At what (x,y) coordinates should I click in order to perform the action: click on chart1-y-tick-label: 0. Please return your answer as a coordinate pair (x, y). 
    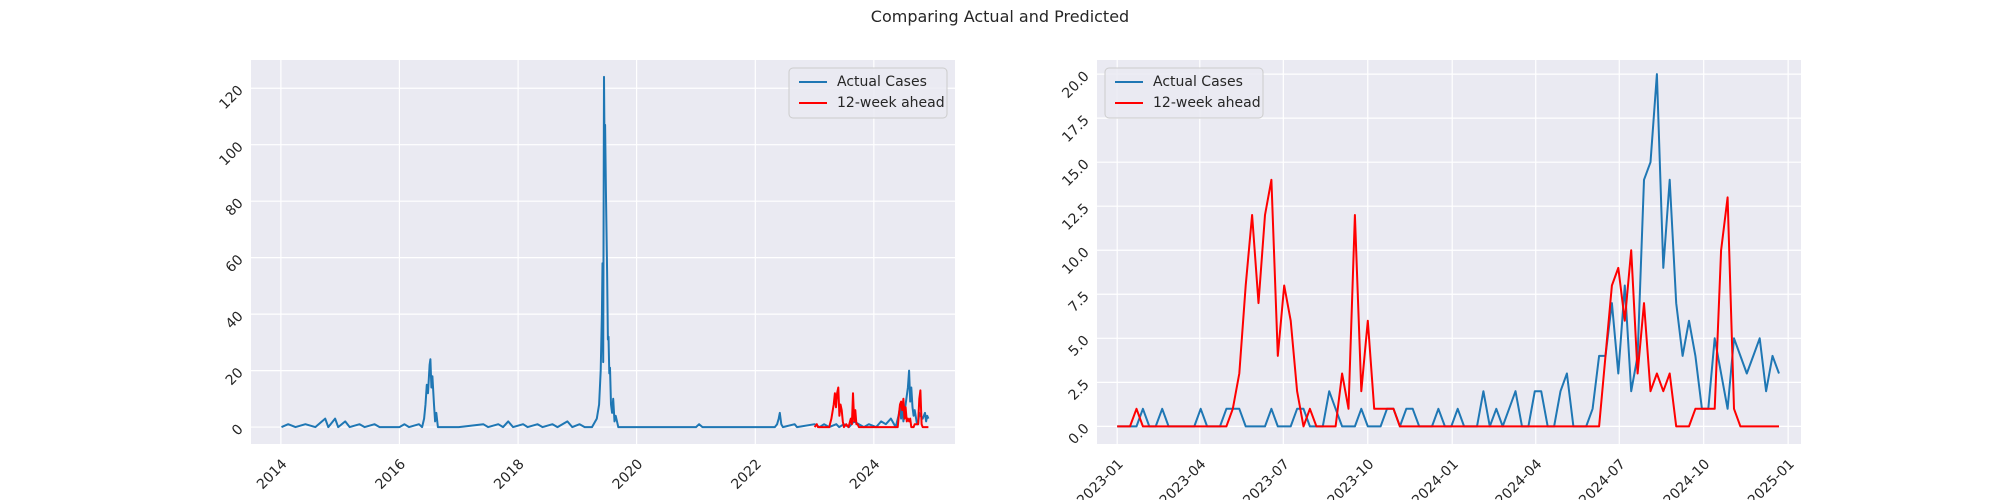
    Looking at the image, I should click on (238, 430).